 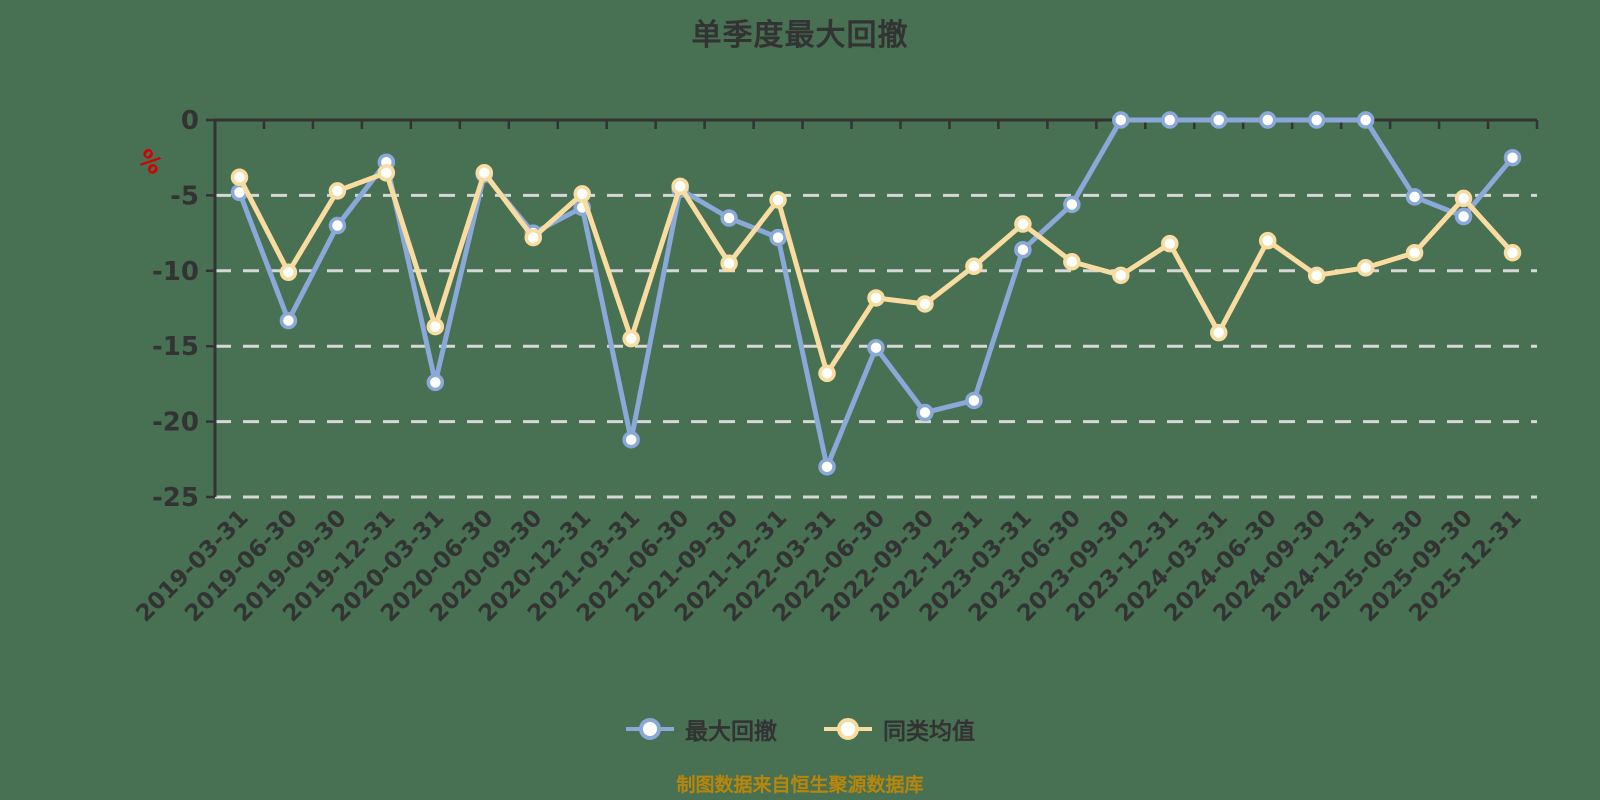 What do you see at coordinates (731, 732) in the screenshot?
I see `legend-label-max-drawdown: 最大回撤` at bounding box center [731, 732].